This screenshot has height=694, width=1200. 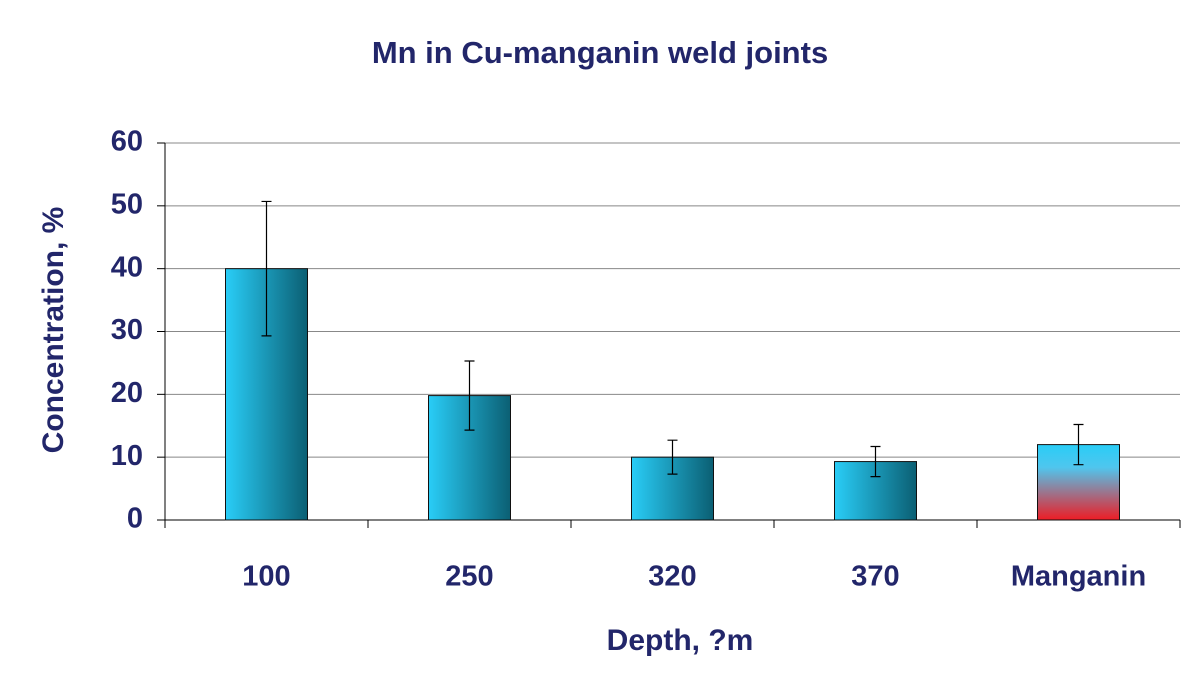 What do you see at coordinates (875, 577) in the screenshot?
I see `x-tick-label: 370` at bounding box center [875, 577].